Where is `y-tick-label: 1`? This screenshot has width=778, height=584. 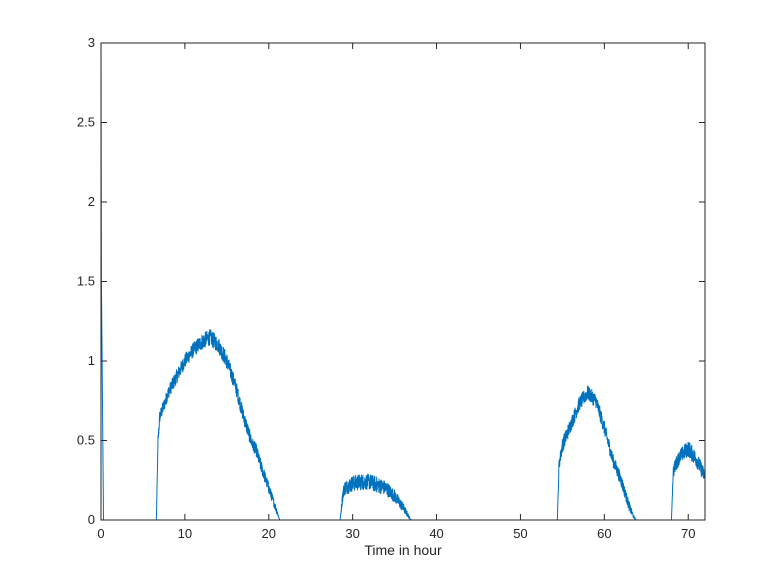
y-tick-label: 1 is located at coordinates (91, 360).